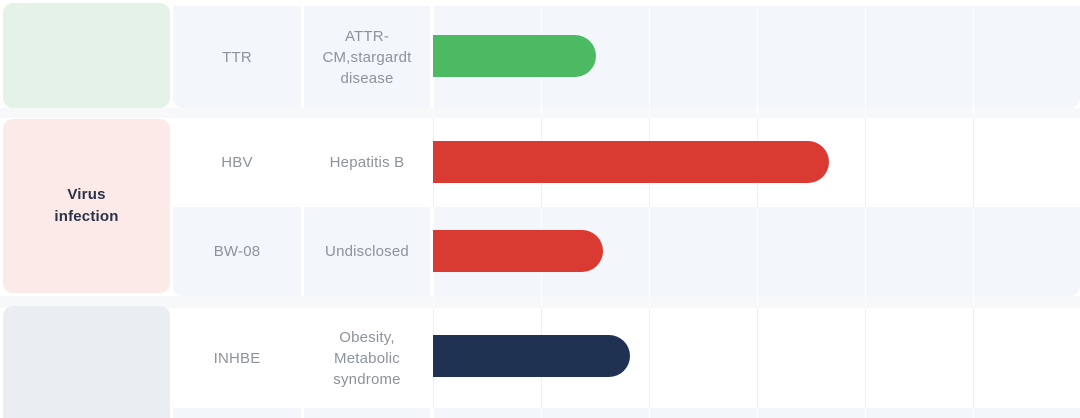 The image size is (1080, 418). I want to click on category-cell-green-cropped, so click(86, 55).